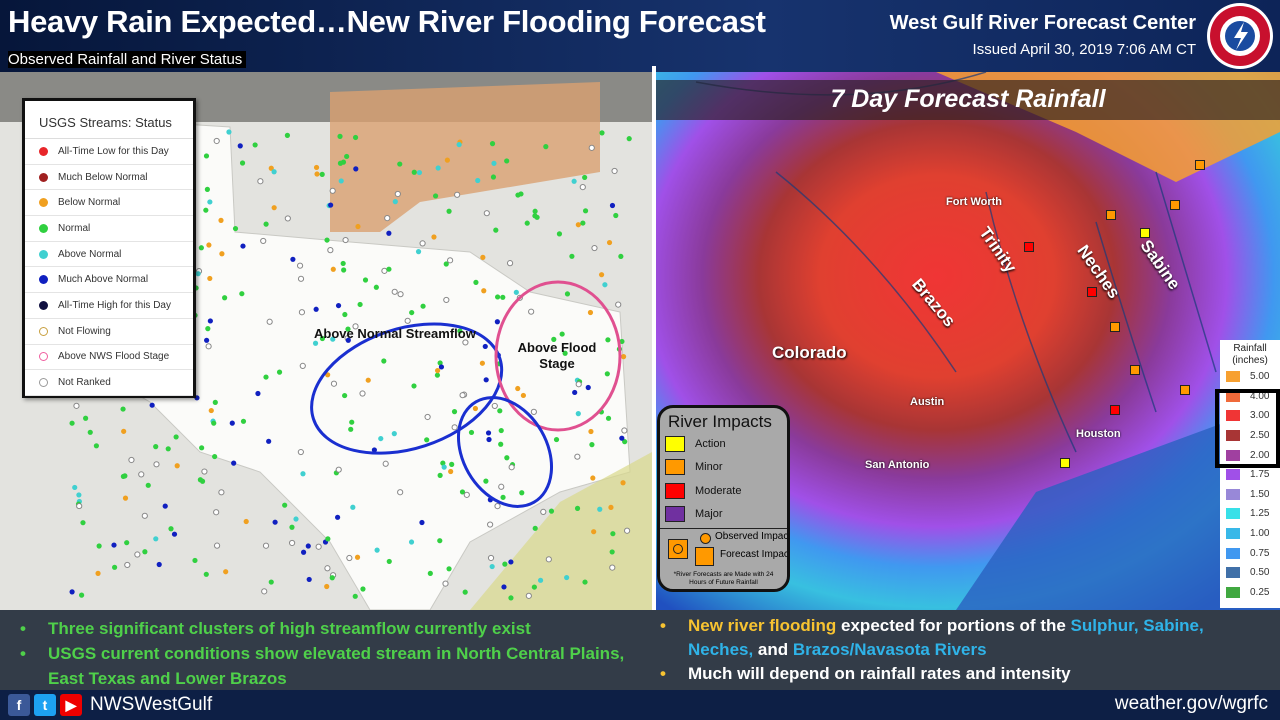 The width and height of the screenshot is (1280, 720). What do you see at coordinates (974, 202) in the screenshot?
I see `city-fort-worth: Fort Worth` at bounding box center [974, 202].